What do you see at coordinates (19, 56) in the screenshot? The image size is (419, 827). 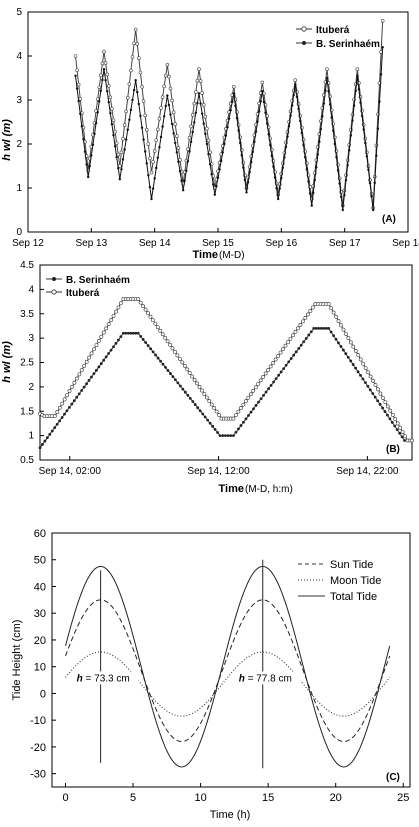 I see `panel-a-ytick-label: 4` at bounding box center [19, 56].